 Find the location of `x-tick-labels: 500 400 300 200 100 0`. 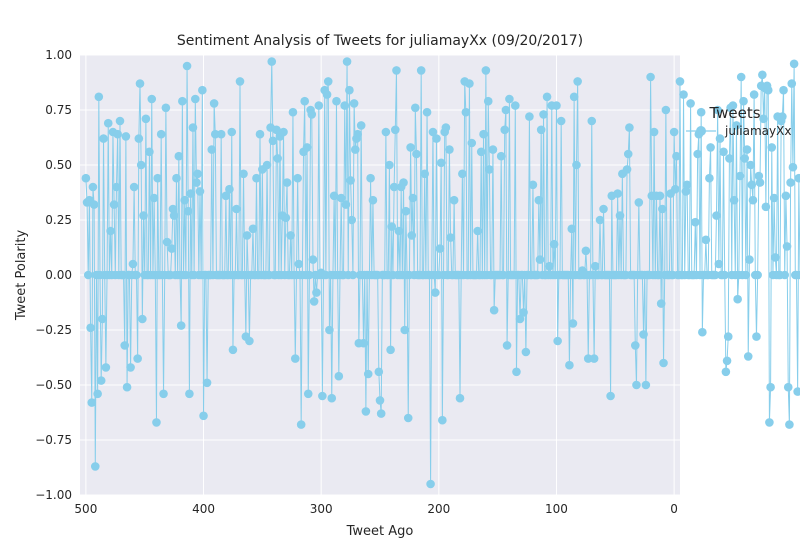

x-tick-labels: 500 400 300 200 100 0 is located at coordinates (376, 509).